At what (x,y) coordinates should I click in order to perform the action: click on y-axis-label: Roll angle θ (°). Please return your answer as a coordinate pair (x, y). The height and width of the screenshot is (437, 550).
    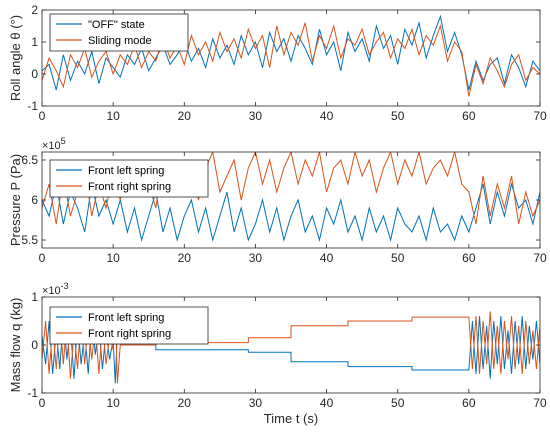
    Looking at the image, I should click on (15, 58).